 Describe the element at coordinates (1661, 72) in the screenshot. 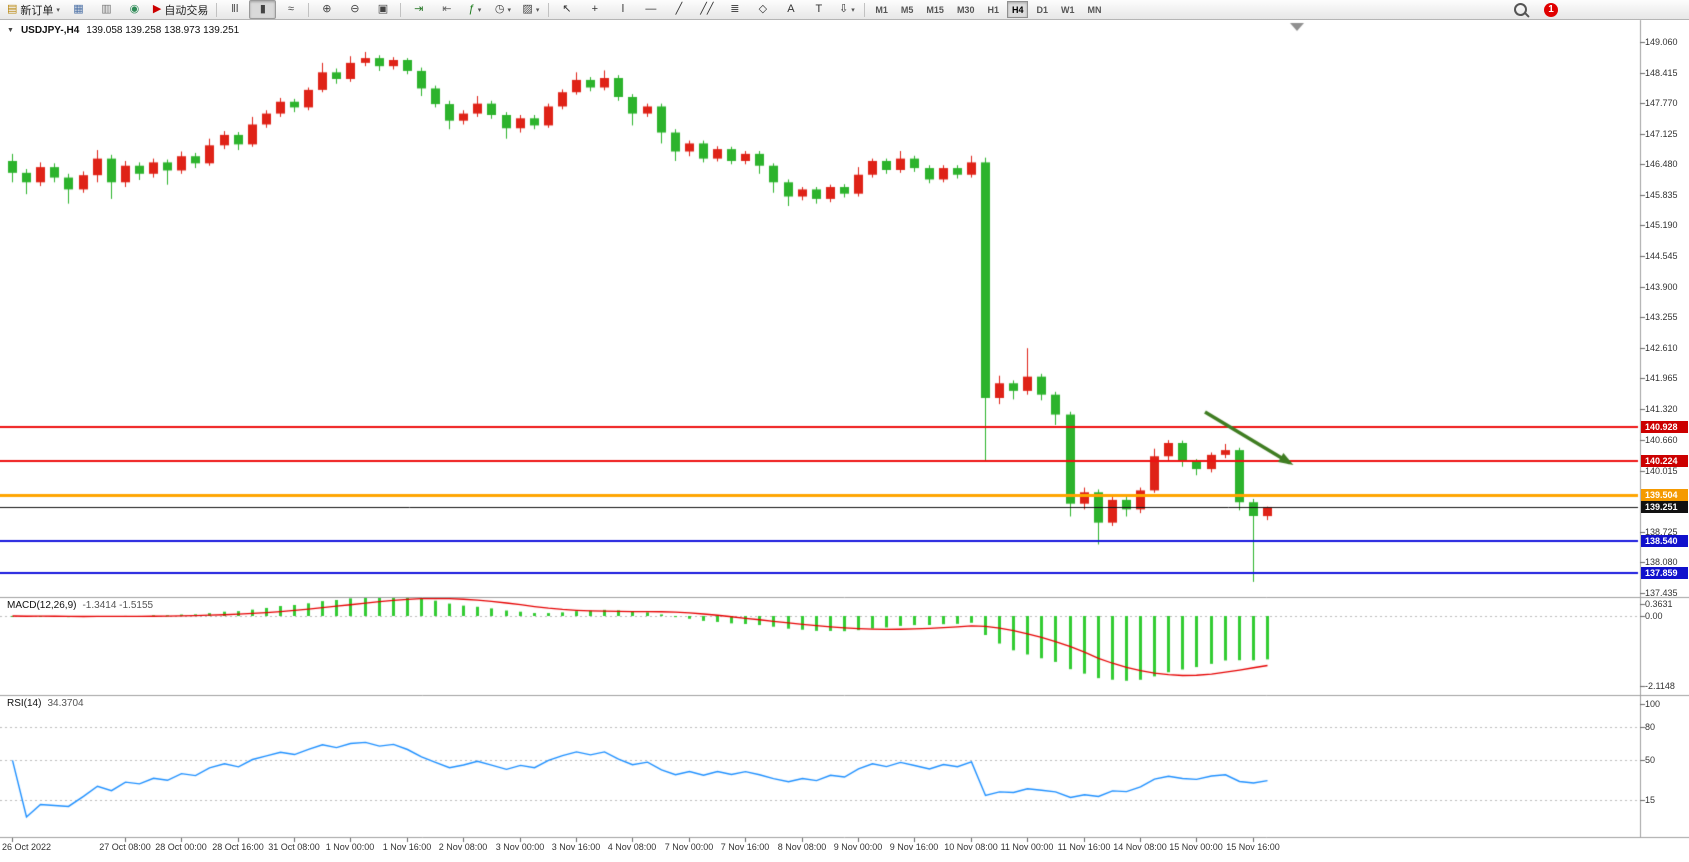

I see `price-axis-label: 148.415` at that location.